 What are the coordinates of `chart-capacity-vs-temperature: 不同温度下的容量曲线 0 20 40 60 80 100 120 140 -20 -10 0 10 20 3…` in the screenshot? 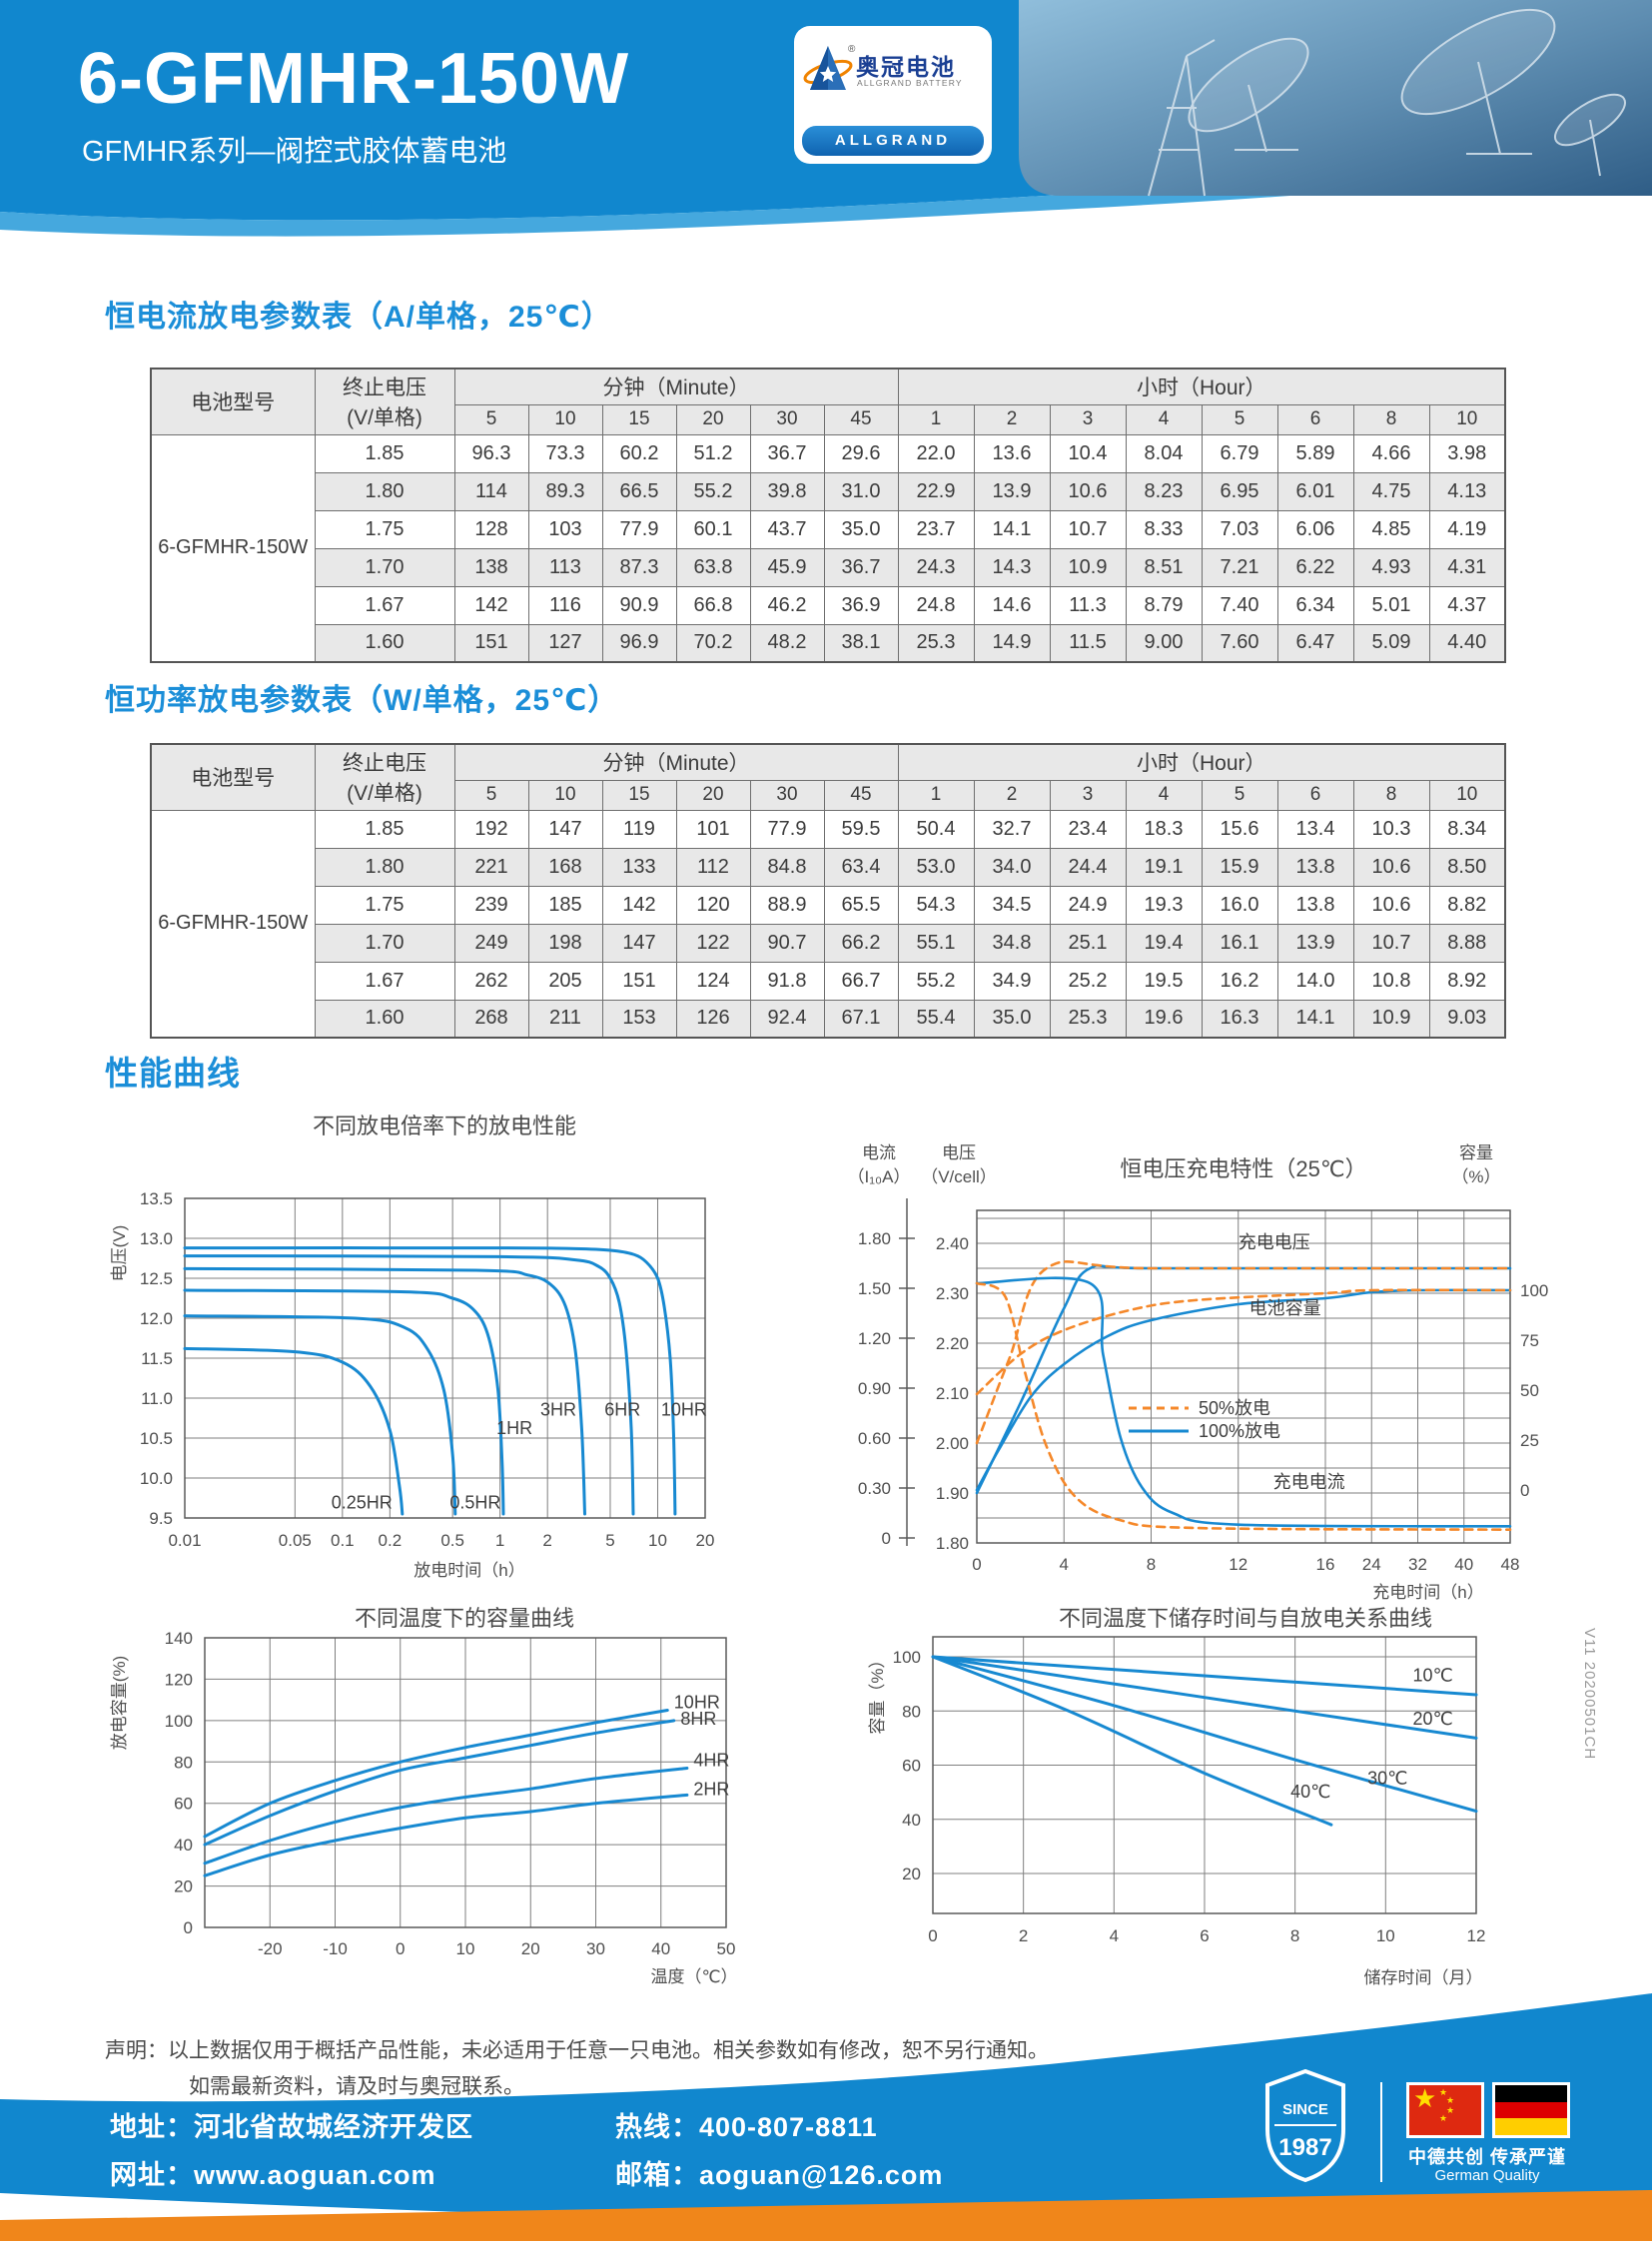 It's located at (424, 1796).